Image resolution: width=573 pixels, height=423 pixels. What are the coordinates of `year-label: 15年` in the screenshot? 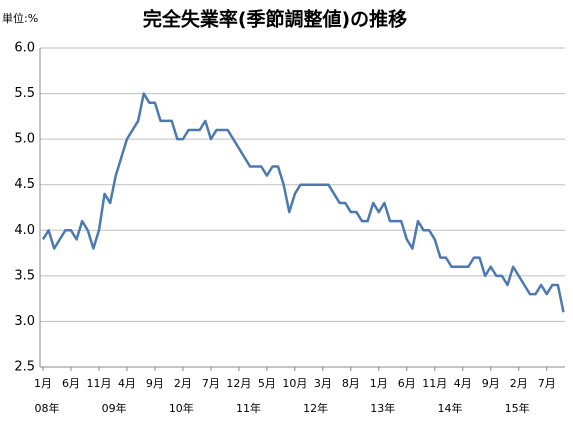 It's located at (517, 408).